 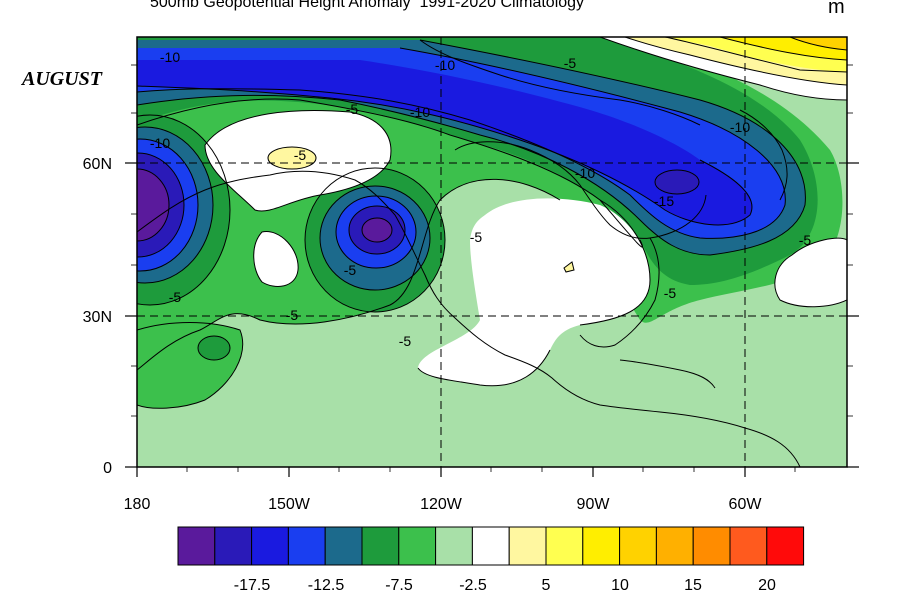 I want to click on colorbar-label: 20, so click(x=767, y=585).